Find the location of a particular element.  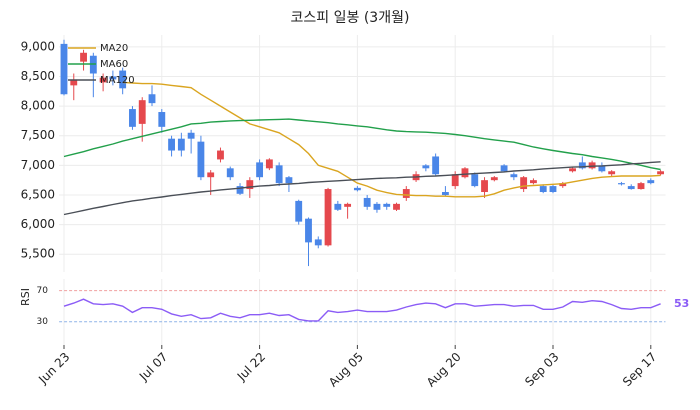

y-tick-label: 8,500 is located at coordinates (38, 76).